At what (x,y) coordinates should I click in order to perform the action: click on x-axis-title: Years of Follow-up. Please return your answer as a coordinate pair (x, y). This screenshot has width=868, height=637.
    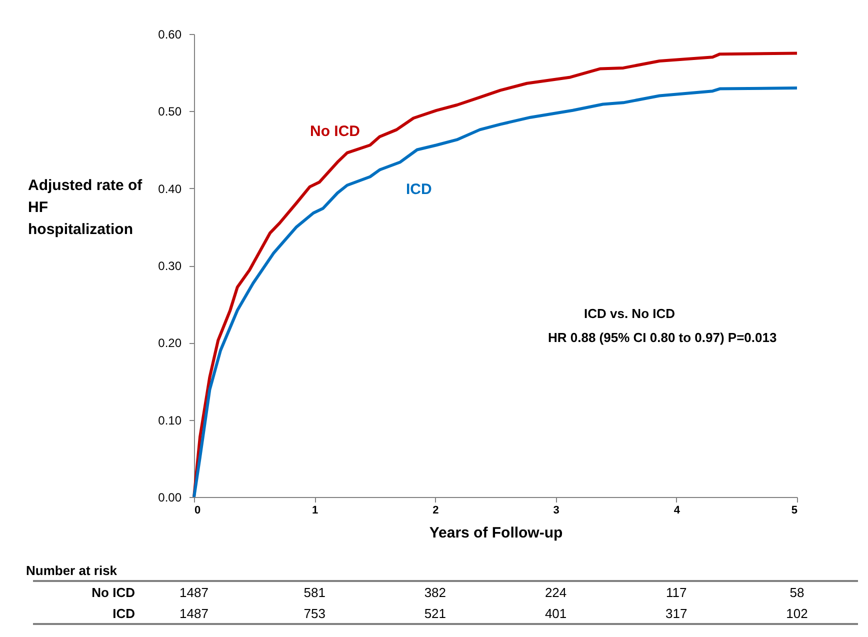
    Looking at the image, I should click on (496, 533).